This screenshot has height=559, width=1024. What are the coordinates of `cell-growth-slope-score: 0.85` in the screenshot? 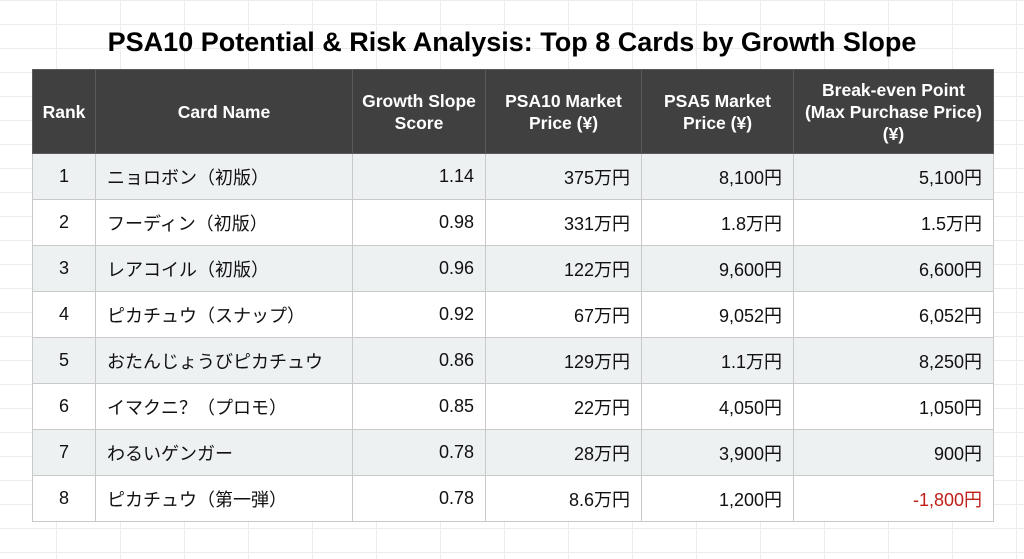 It's located at (419, 406).